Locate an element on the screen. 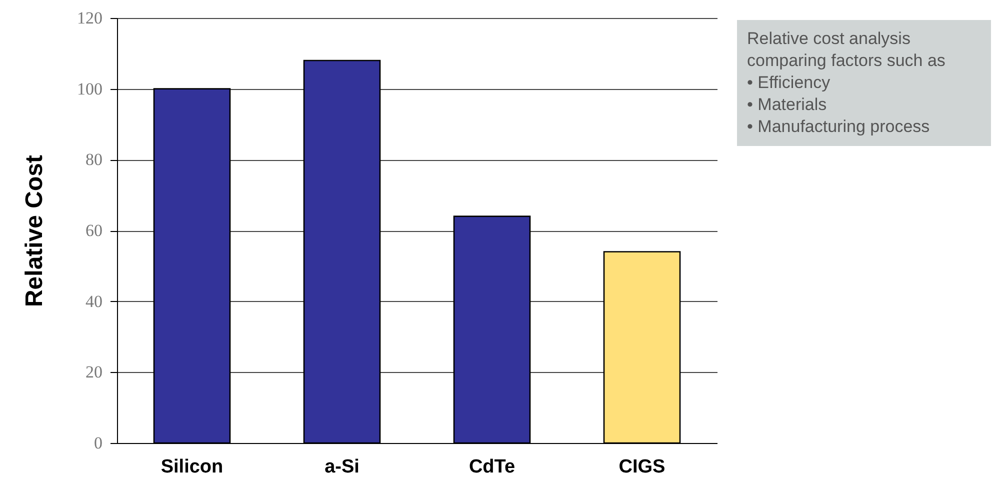 The height and width of the screenshot is (493, 992). y-tick-label: 80 is located at coordinates (94, 160).